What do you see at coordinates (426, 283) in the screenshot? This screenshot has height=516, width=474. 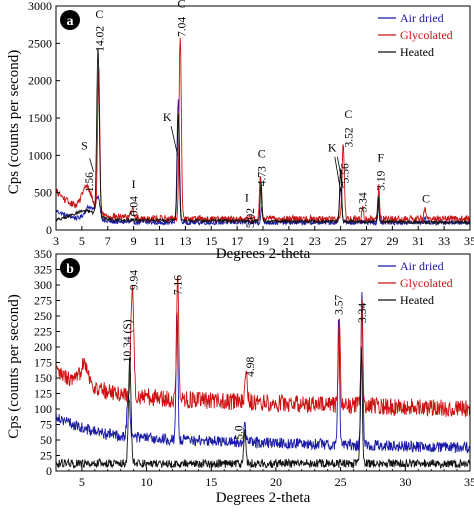 I see `panel-b-legend-entry: Glycolated` at bounding box center [426, 283].